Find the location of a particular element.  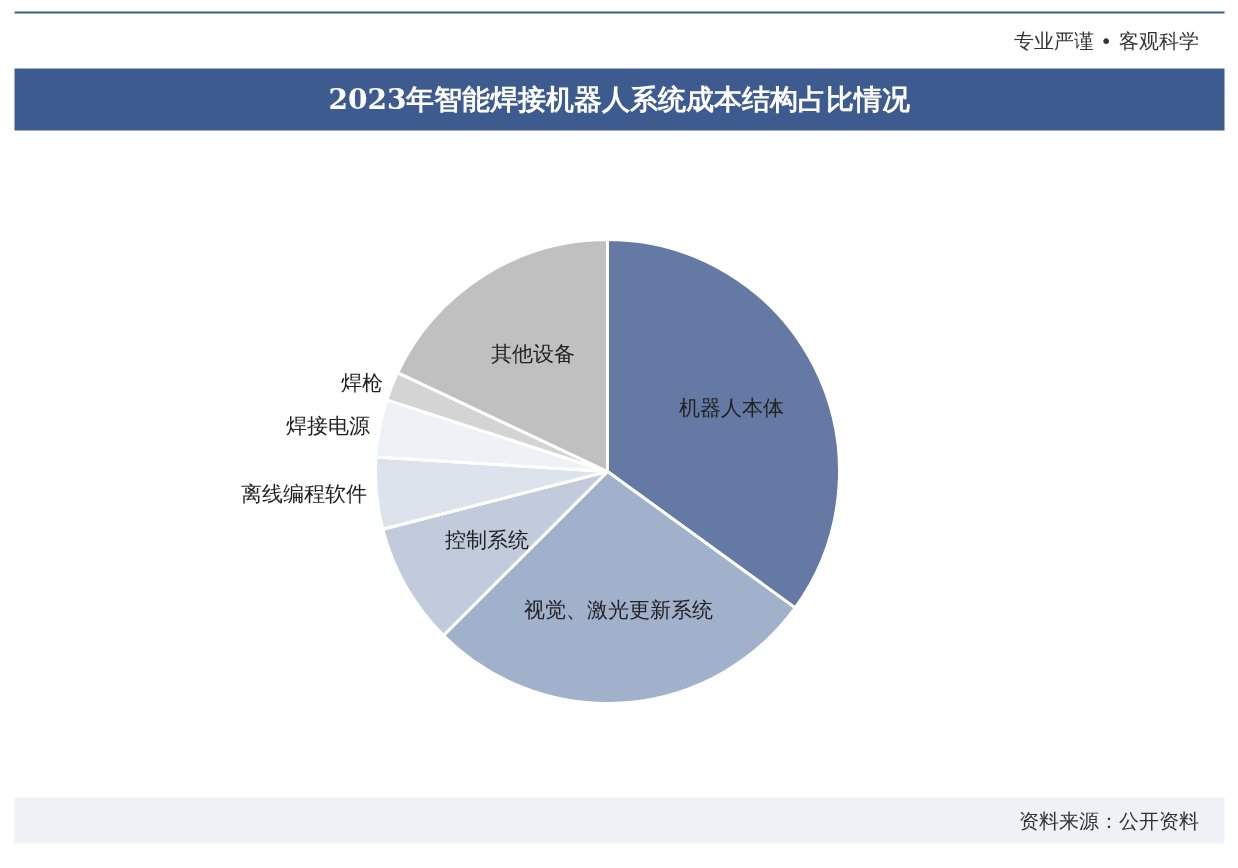

slice-label: 焊接电源 is located at coordinates (328, 426).